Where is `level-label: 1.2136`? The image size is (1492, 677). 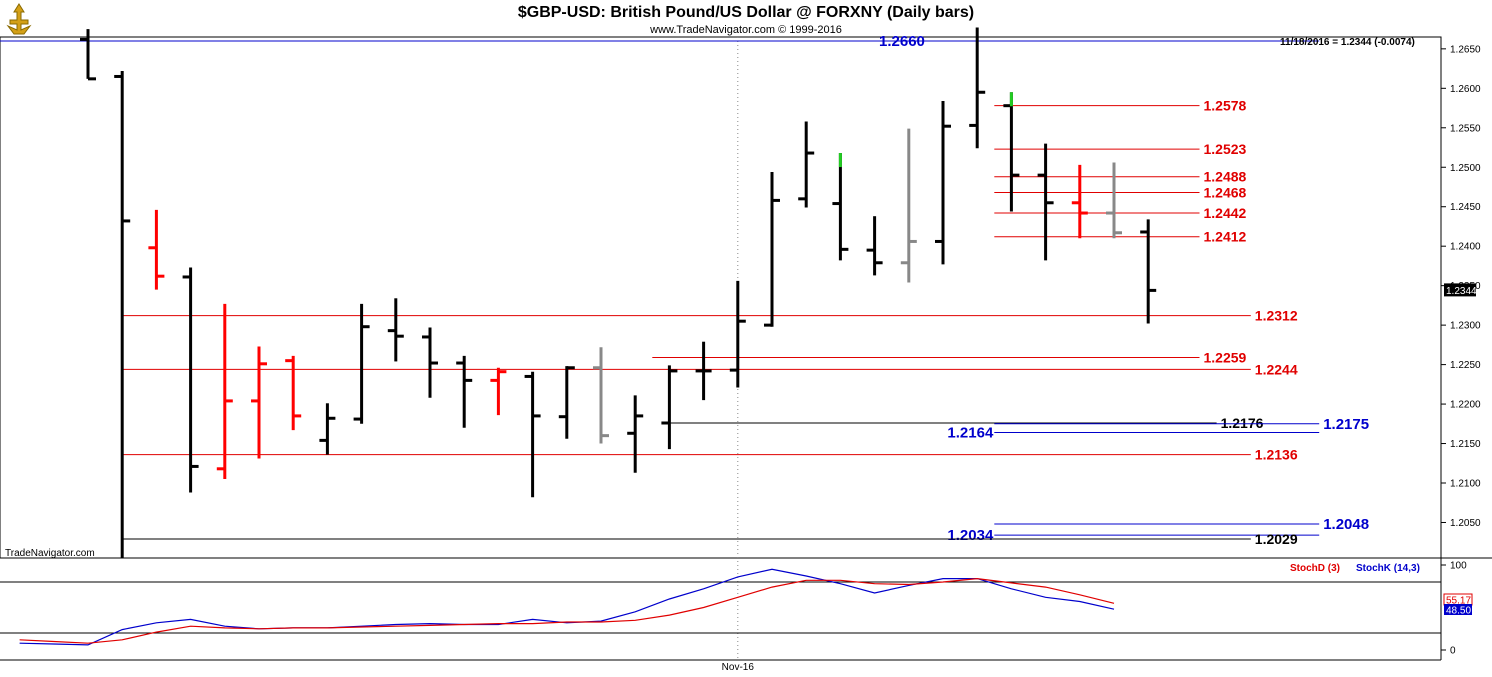
level-label: 1.2136 is located at coordinates (1276, 455).